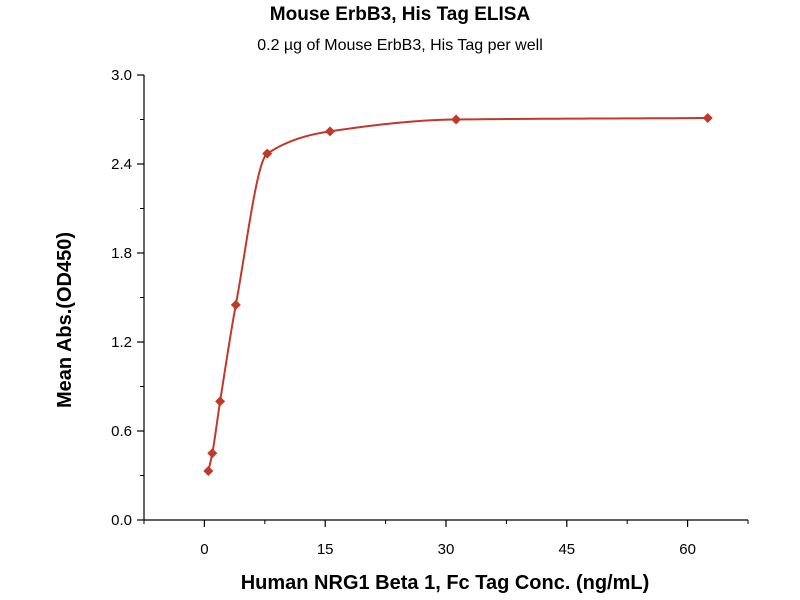  I want to click on y-tick-label: 1.8, so click(121, 253).